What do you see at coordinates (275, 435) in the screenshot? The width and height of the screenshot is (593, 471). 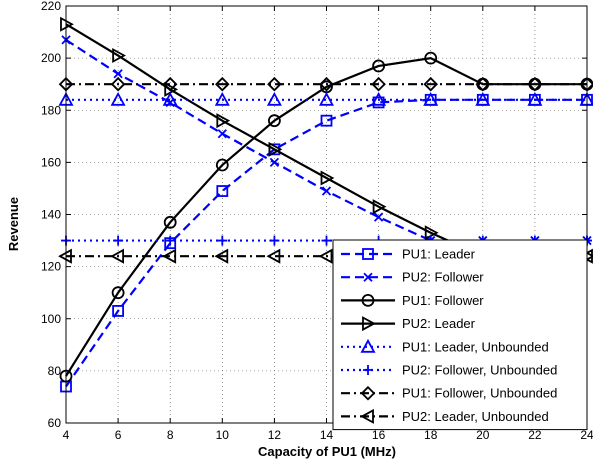 I see `x-tick-label: 12` at bounding box center [275, 435].